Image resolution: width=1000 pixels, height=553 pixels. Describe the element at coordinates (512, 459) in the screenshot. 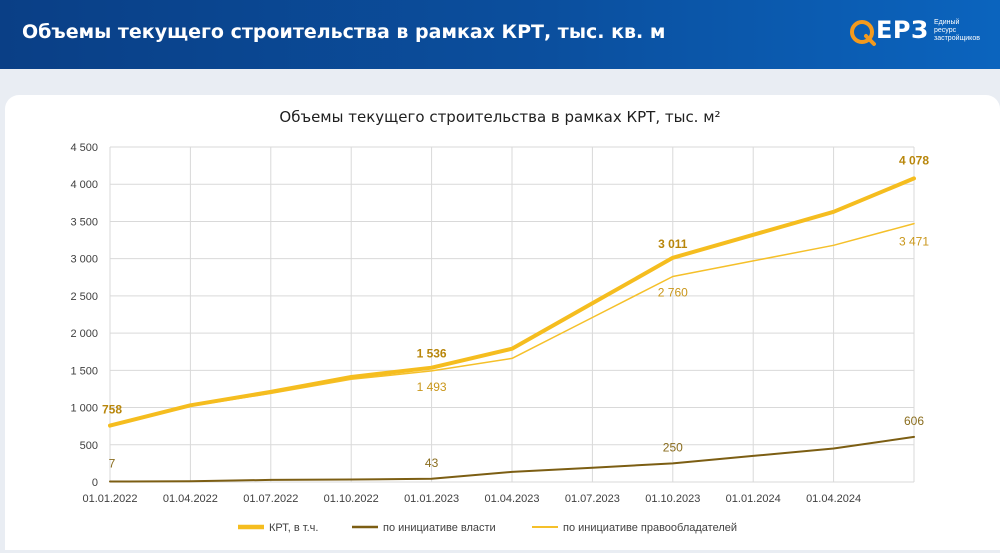

I see `series-line` at that location.